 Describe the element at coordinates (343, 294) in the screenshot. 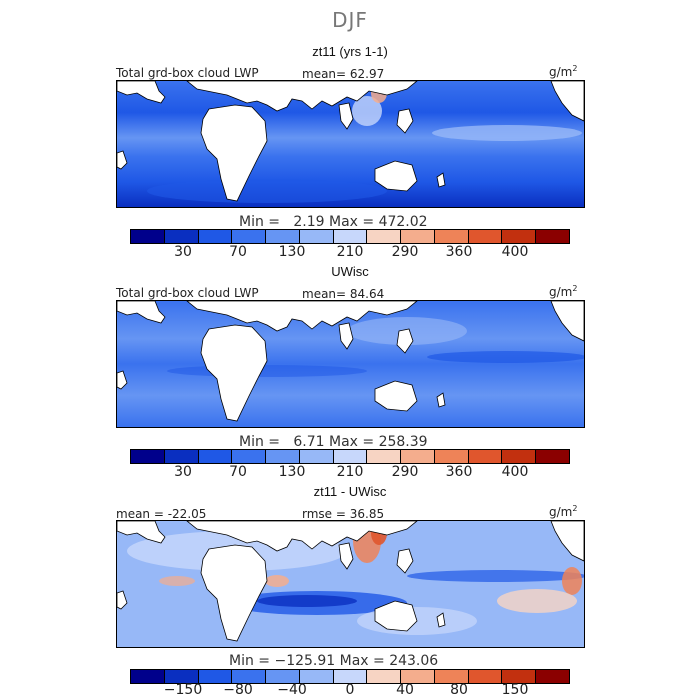

I see `panel-2-mean-label: mean= 84.64` at that location.